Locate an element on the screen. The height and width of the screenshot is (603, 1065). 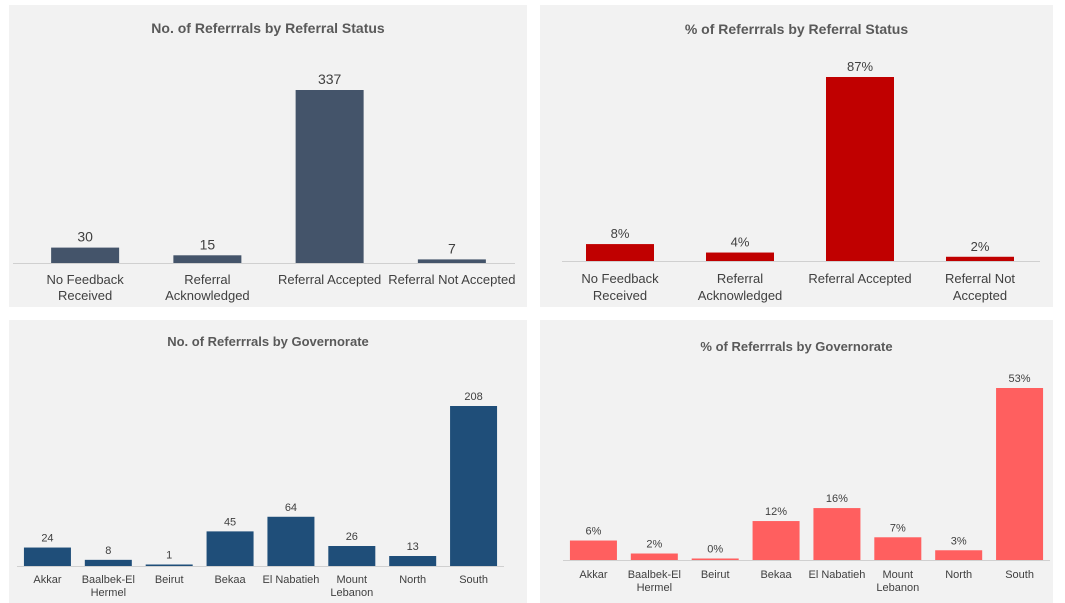
chart-title: No. of Referrrals by Referral Status is located at coordinates (268, 28).